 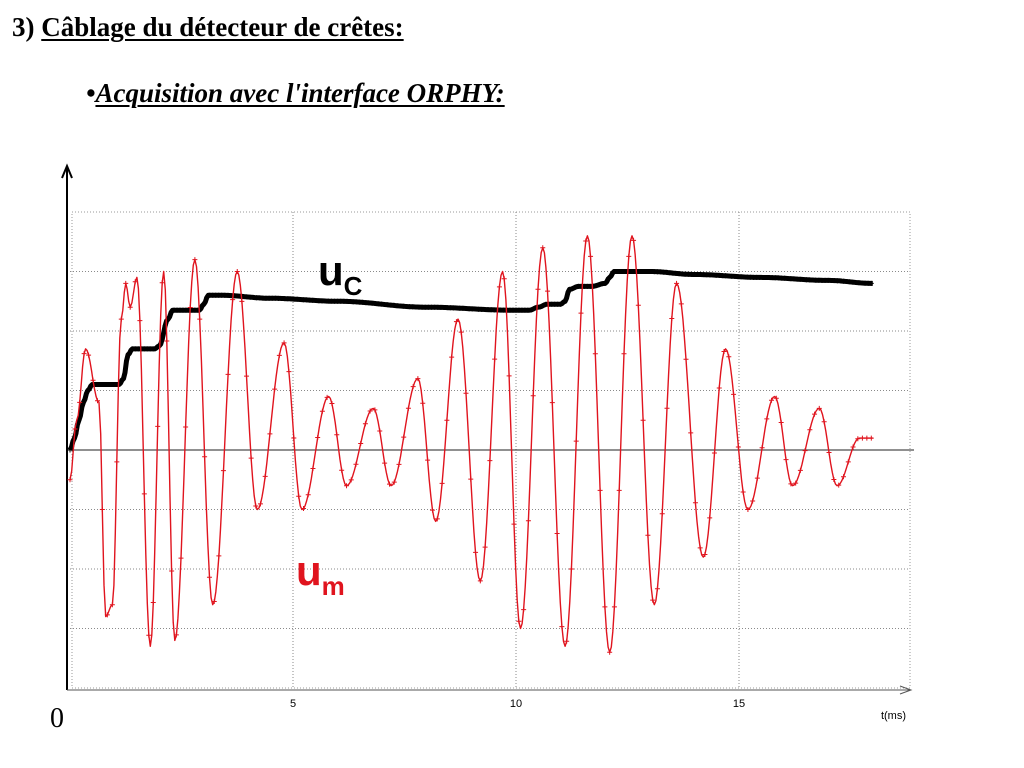 What do you see at coordinates (309, 570) in the screenshot?
I see `series-label-um-main: u` at bounding box center [309, 570].